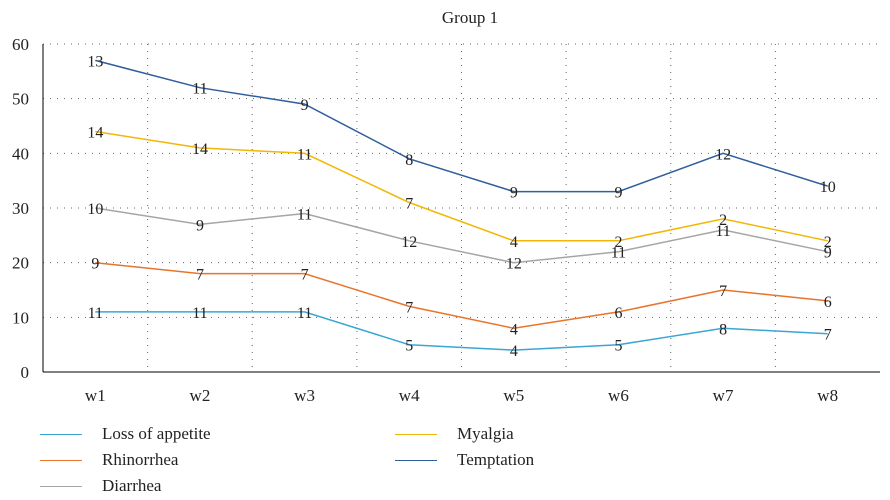 The image size is (890, 500). I want to click on legend-item: Loss of appetite, so click(125, 434).